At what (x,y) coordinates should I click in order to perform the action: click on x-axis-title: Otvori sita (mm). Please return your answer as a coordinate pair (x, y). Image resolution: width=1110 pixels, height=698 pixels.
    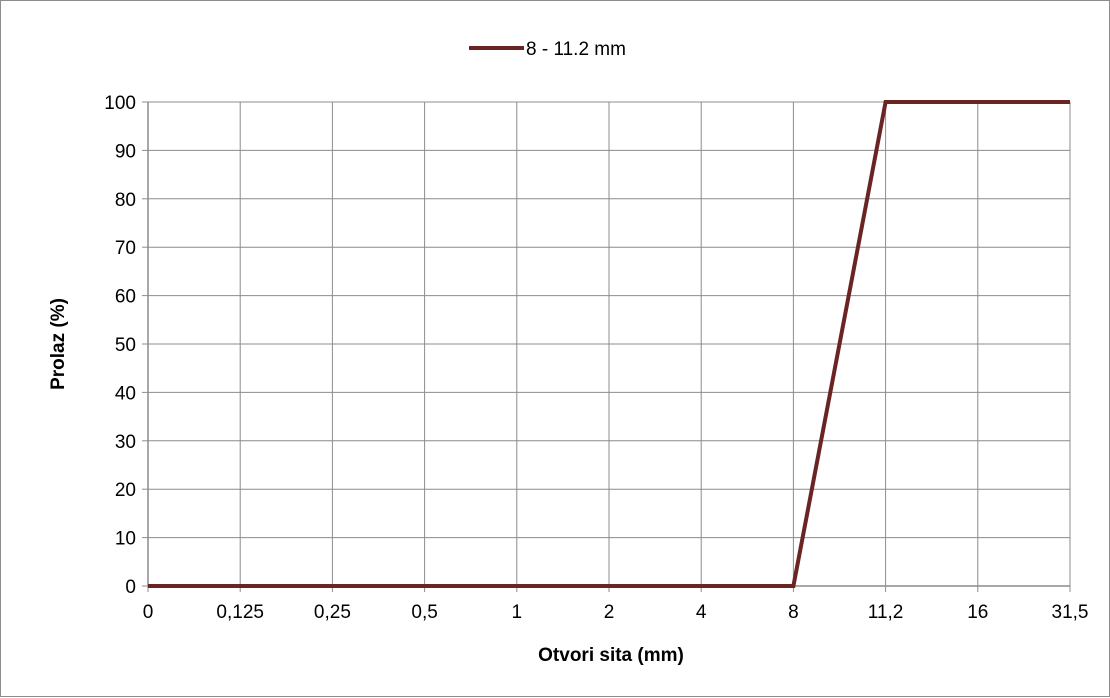
    Looking at the image, I should click on (611, 655).